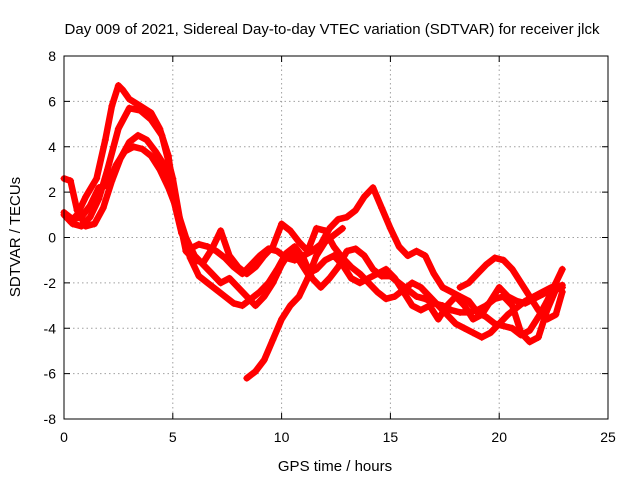 The width and height of the screenshot is (640, 480). I want to click on y-tick-label: 8, so click(52, 56).